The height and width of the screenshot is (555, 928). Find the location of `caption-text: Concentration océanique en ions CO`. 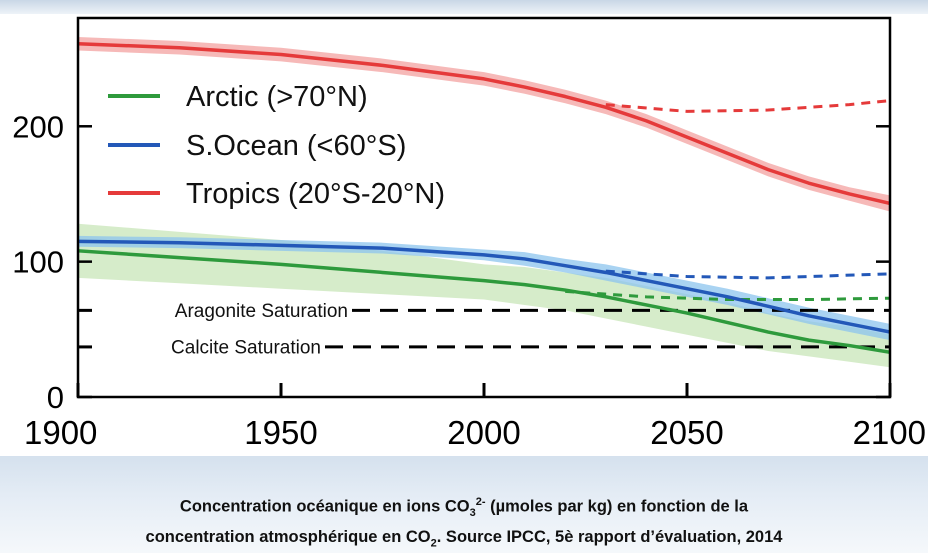

caption-text: Concentration océanique en ions CO is located at coordinates (324, 506).